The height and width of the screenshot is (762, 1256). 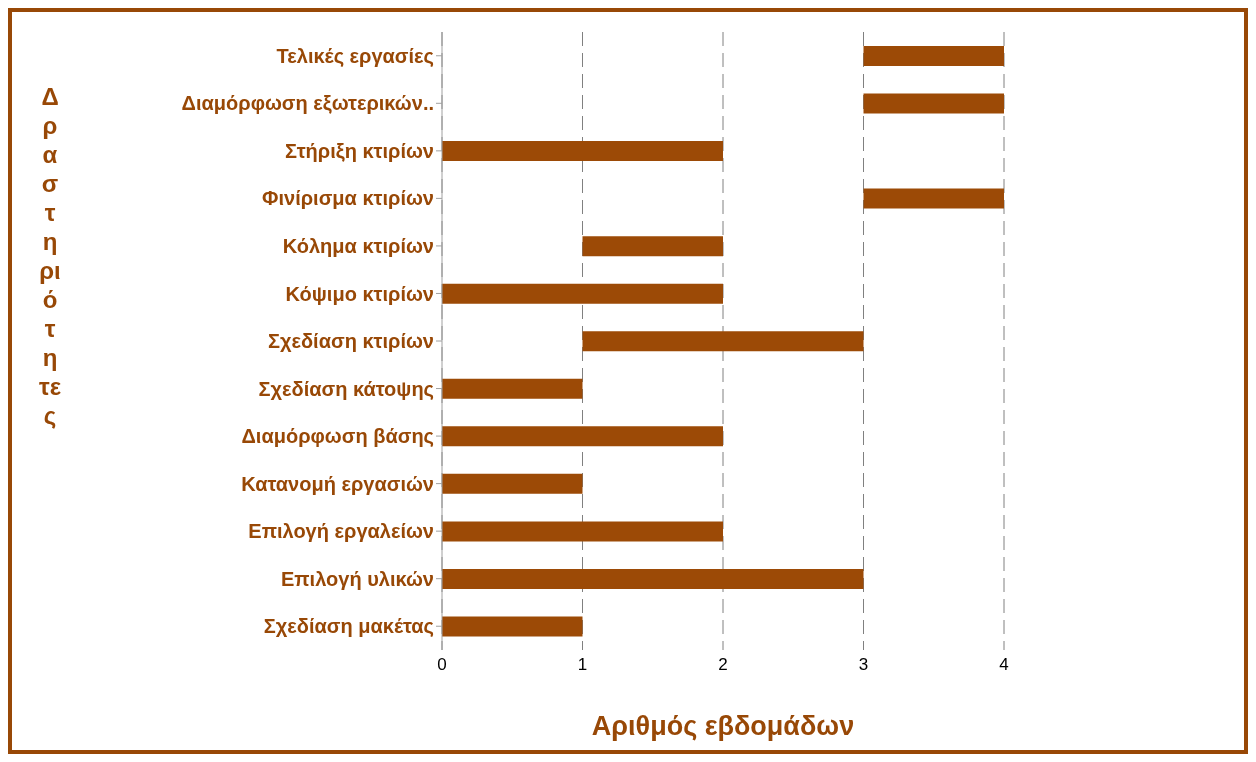 I want to click on y-tick-label: Φινίρισμα κτιρίων, so click(x=348, y=198).